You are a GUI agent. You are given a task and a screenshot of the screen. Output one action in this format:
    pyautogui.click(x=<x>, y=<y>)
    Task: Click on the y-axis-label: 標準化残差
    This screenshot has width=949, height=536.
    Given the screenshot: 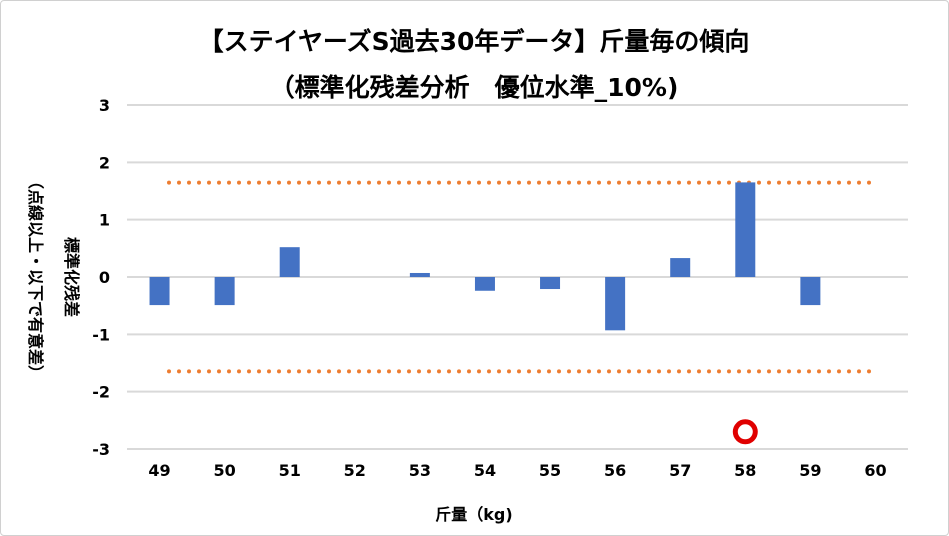 What is the action you would take?
    pyautogui.click(x=71, y=277)
    